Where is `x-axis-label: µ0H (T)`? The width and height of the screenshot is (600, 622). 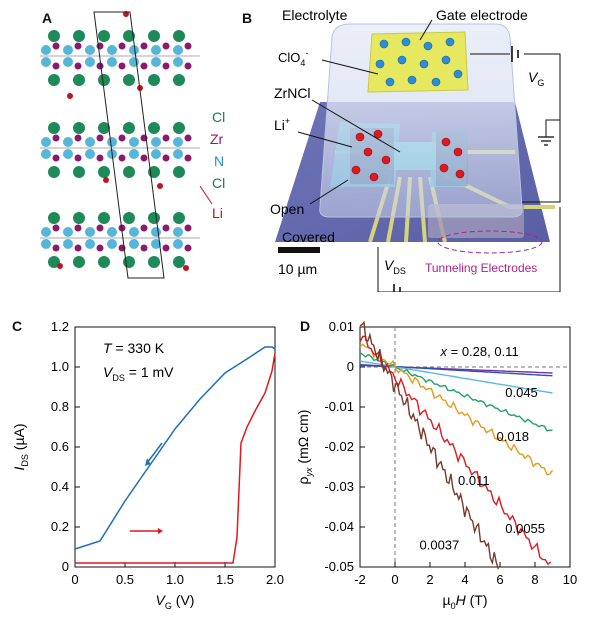
x-axis-label: µ0H (T) is located at coordinates (465, 601).